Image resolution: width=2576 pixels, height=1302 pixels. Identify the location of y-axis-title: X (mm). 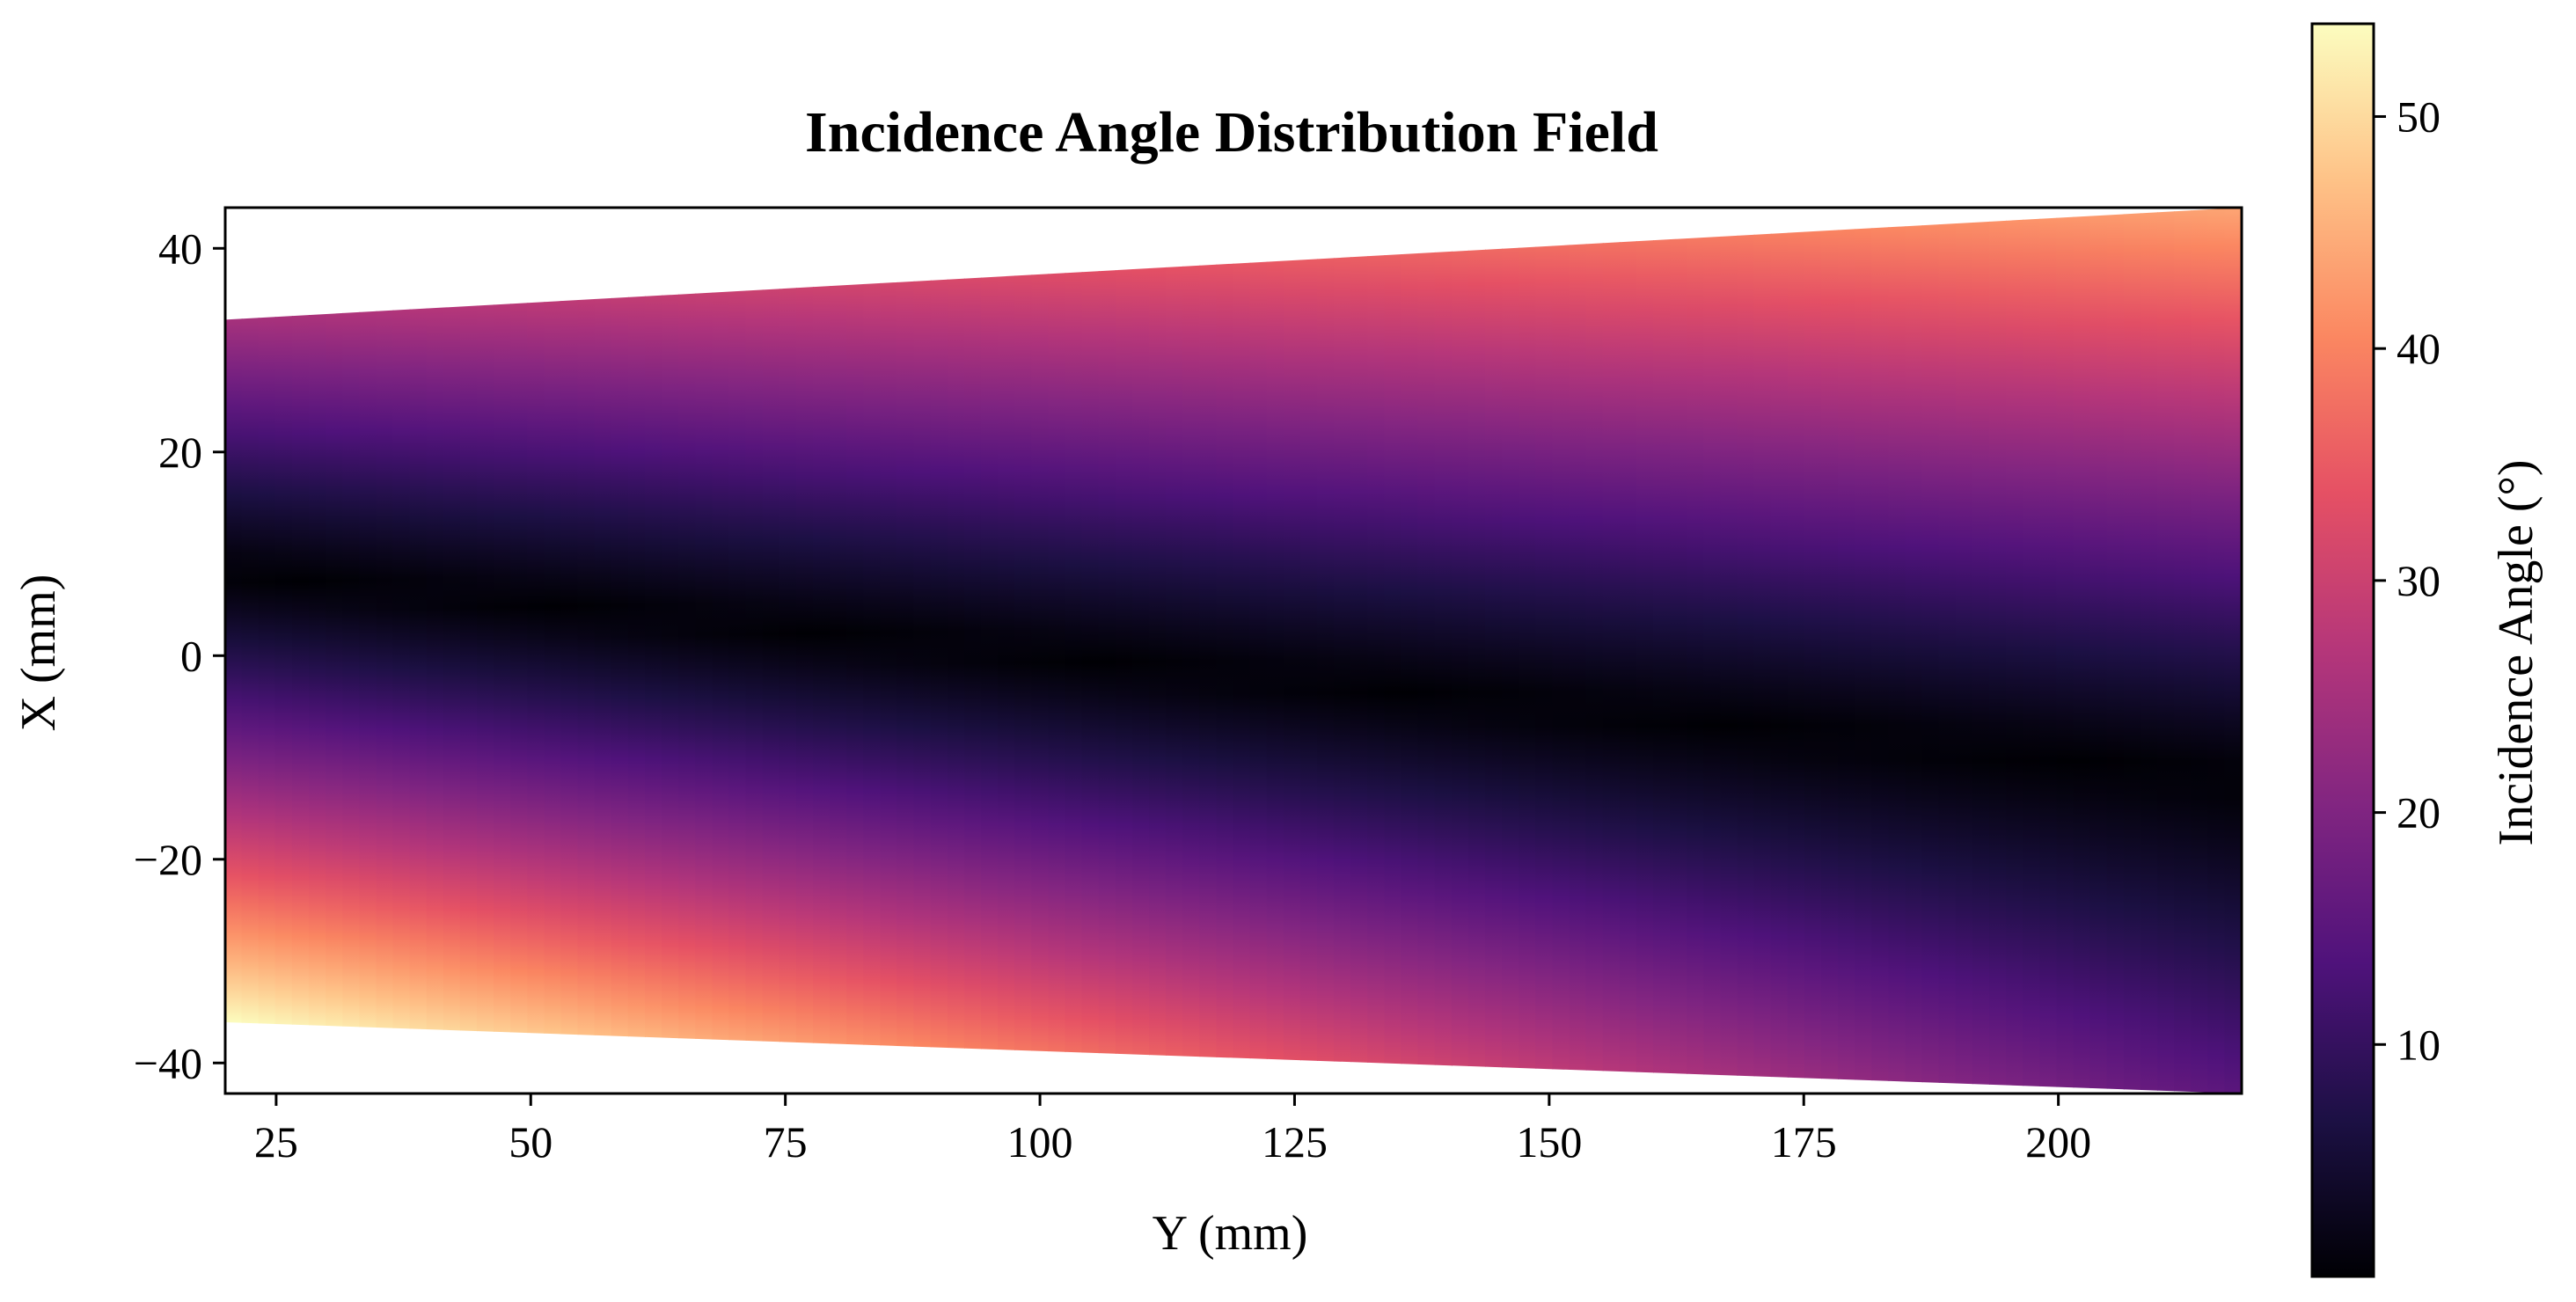
(38, 653).